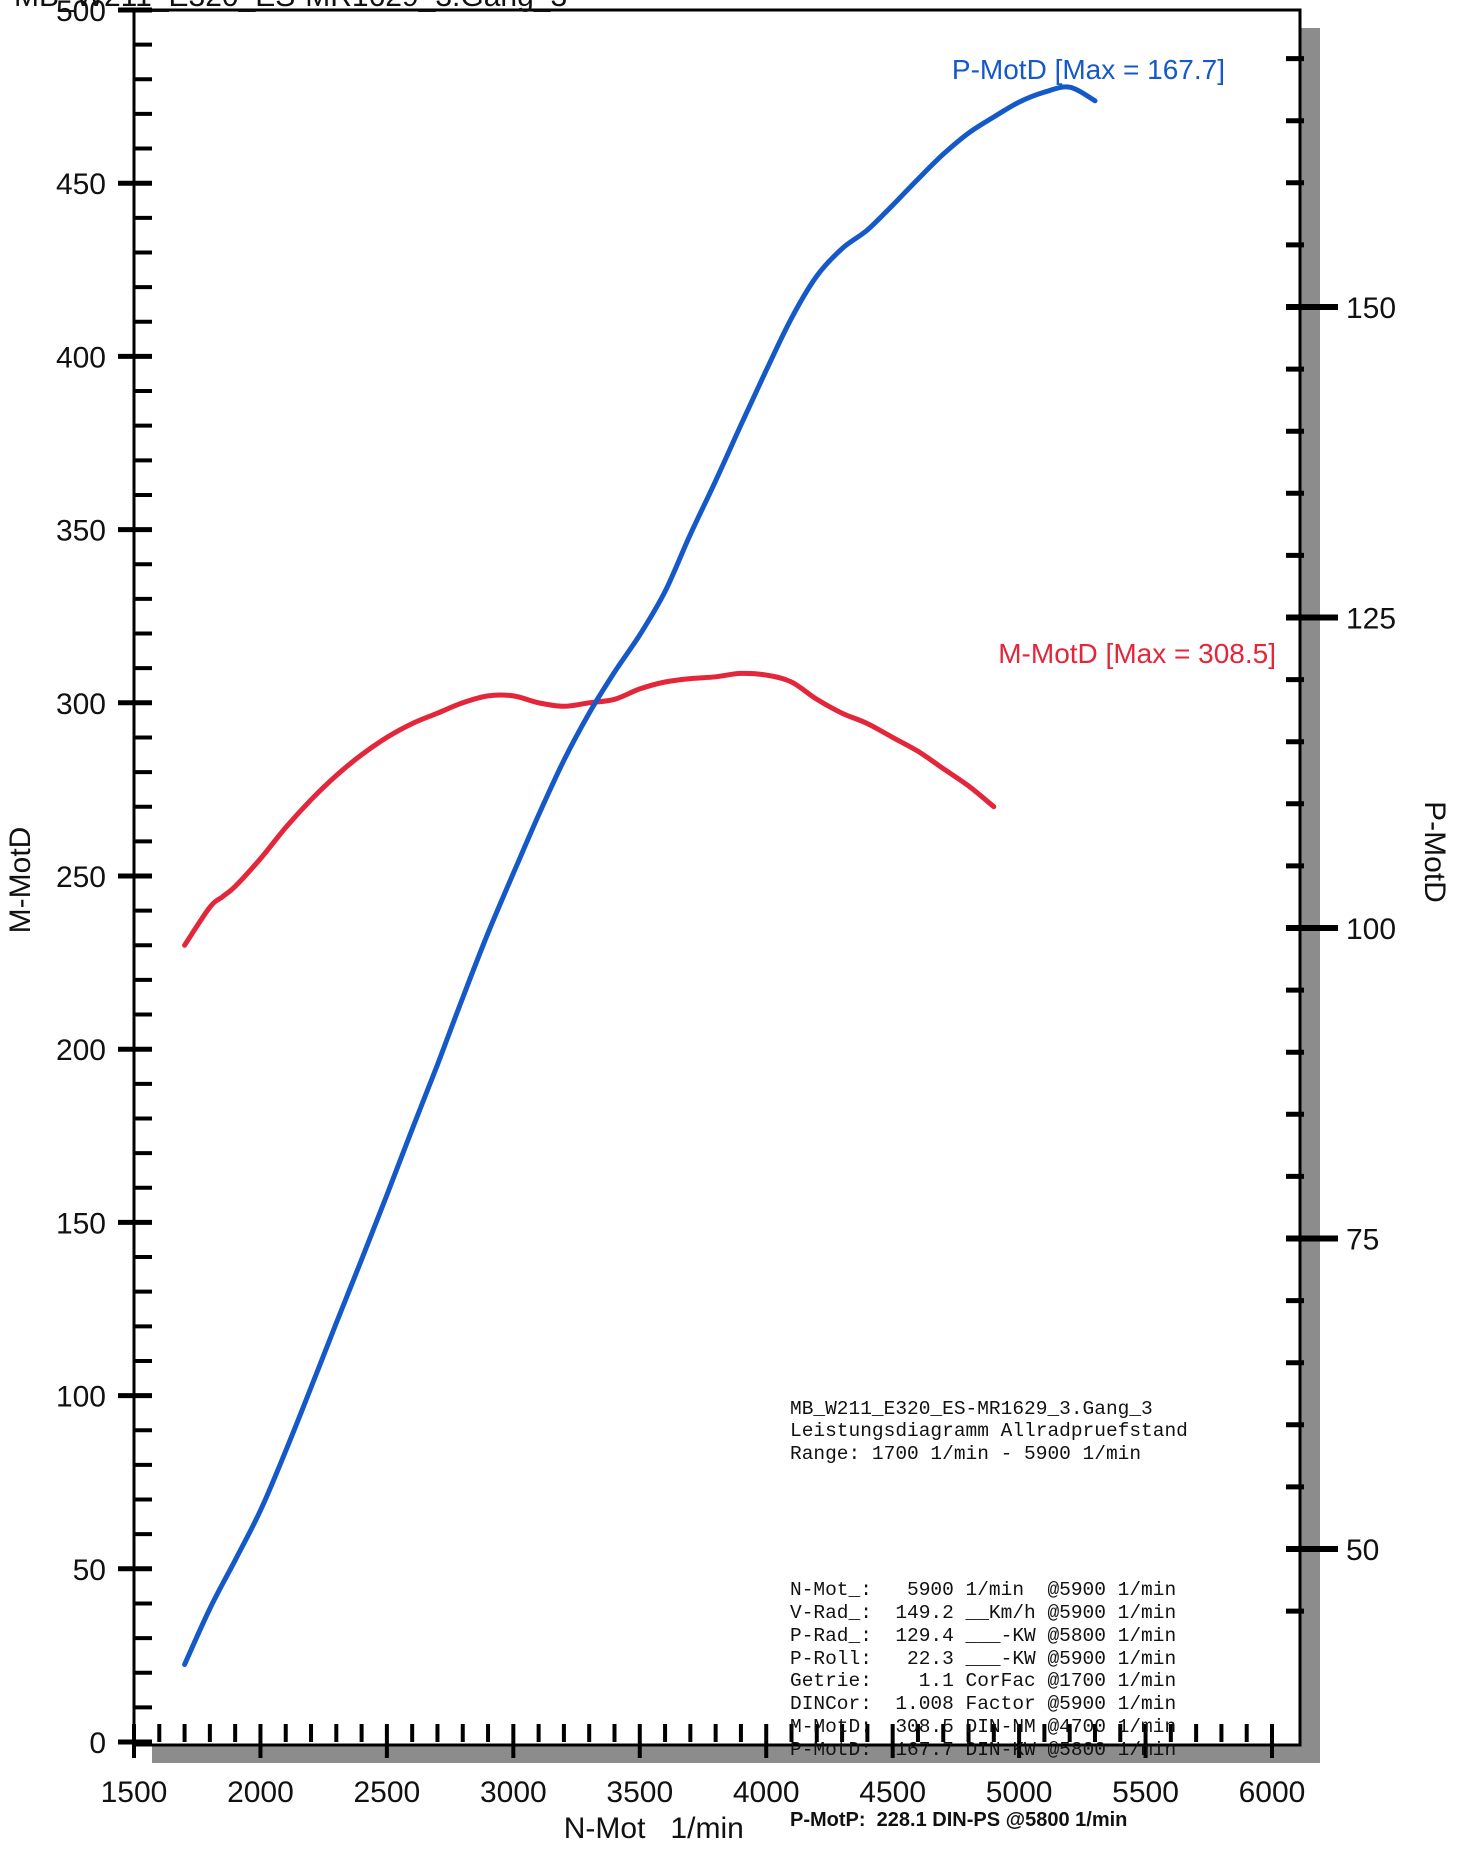  What do you see at coordinates (20, 880) in the screenshot?
I see `left-axis-title: M-MotD` at bounding box center [20, 880].